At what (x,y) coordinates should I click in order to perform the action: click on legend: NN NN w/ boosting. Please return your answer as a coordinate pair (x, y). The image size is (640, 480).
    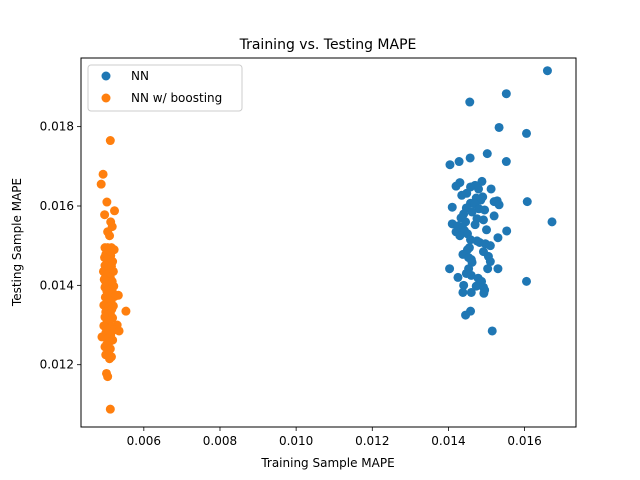
    Looking at the image, I should click on (165, 88).